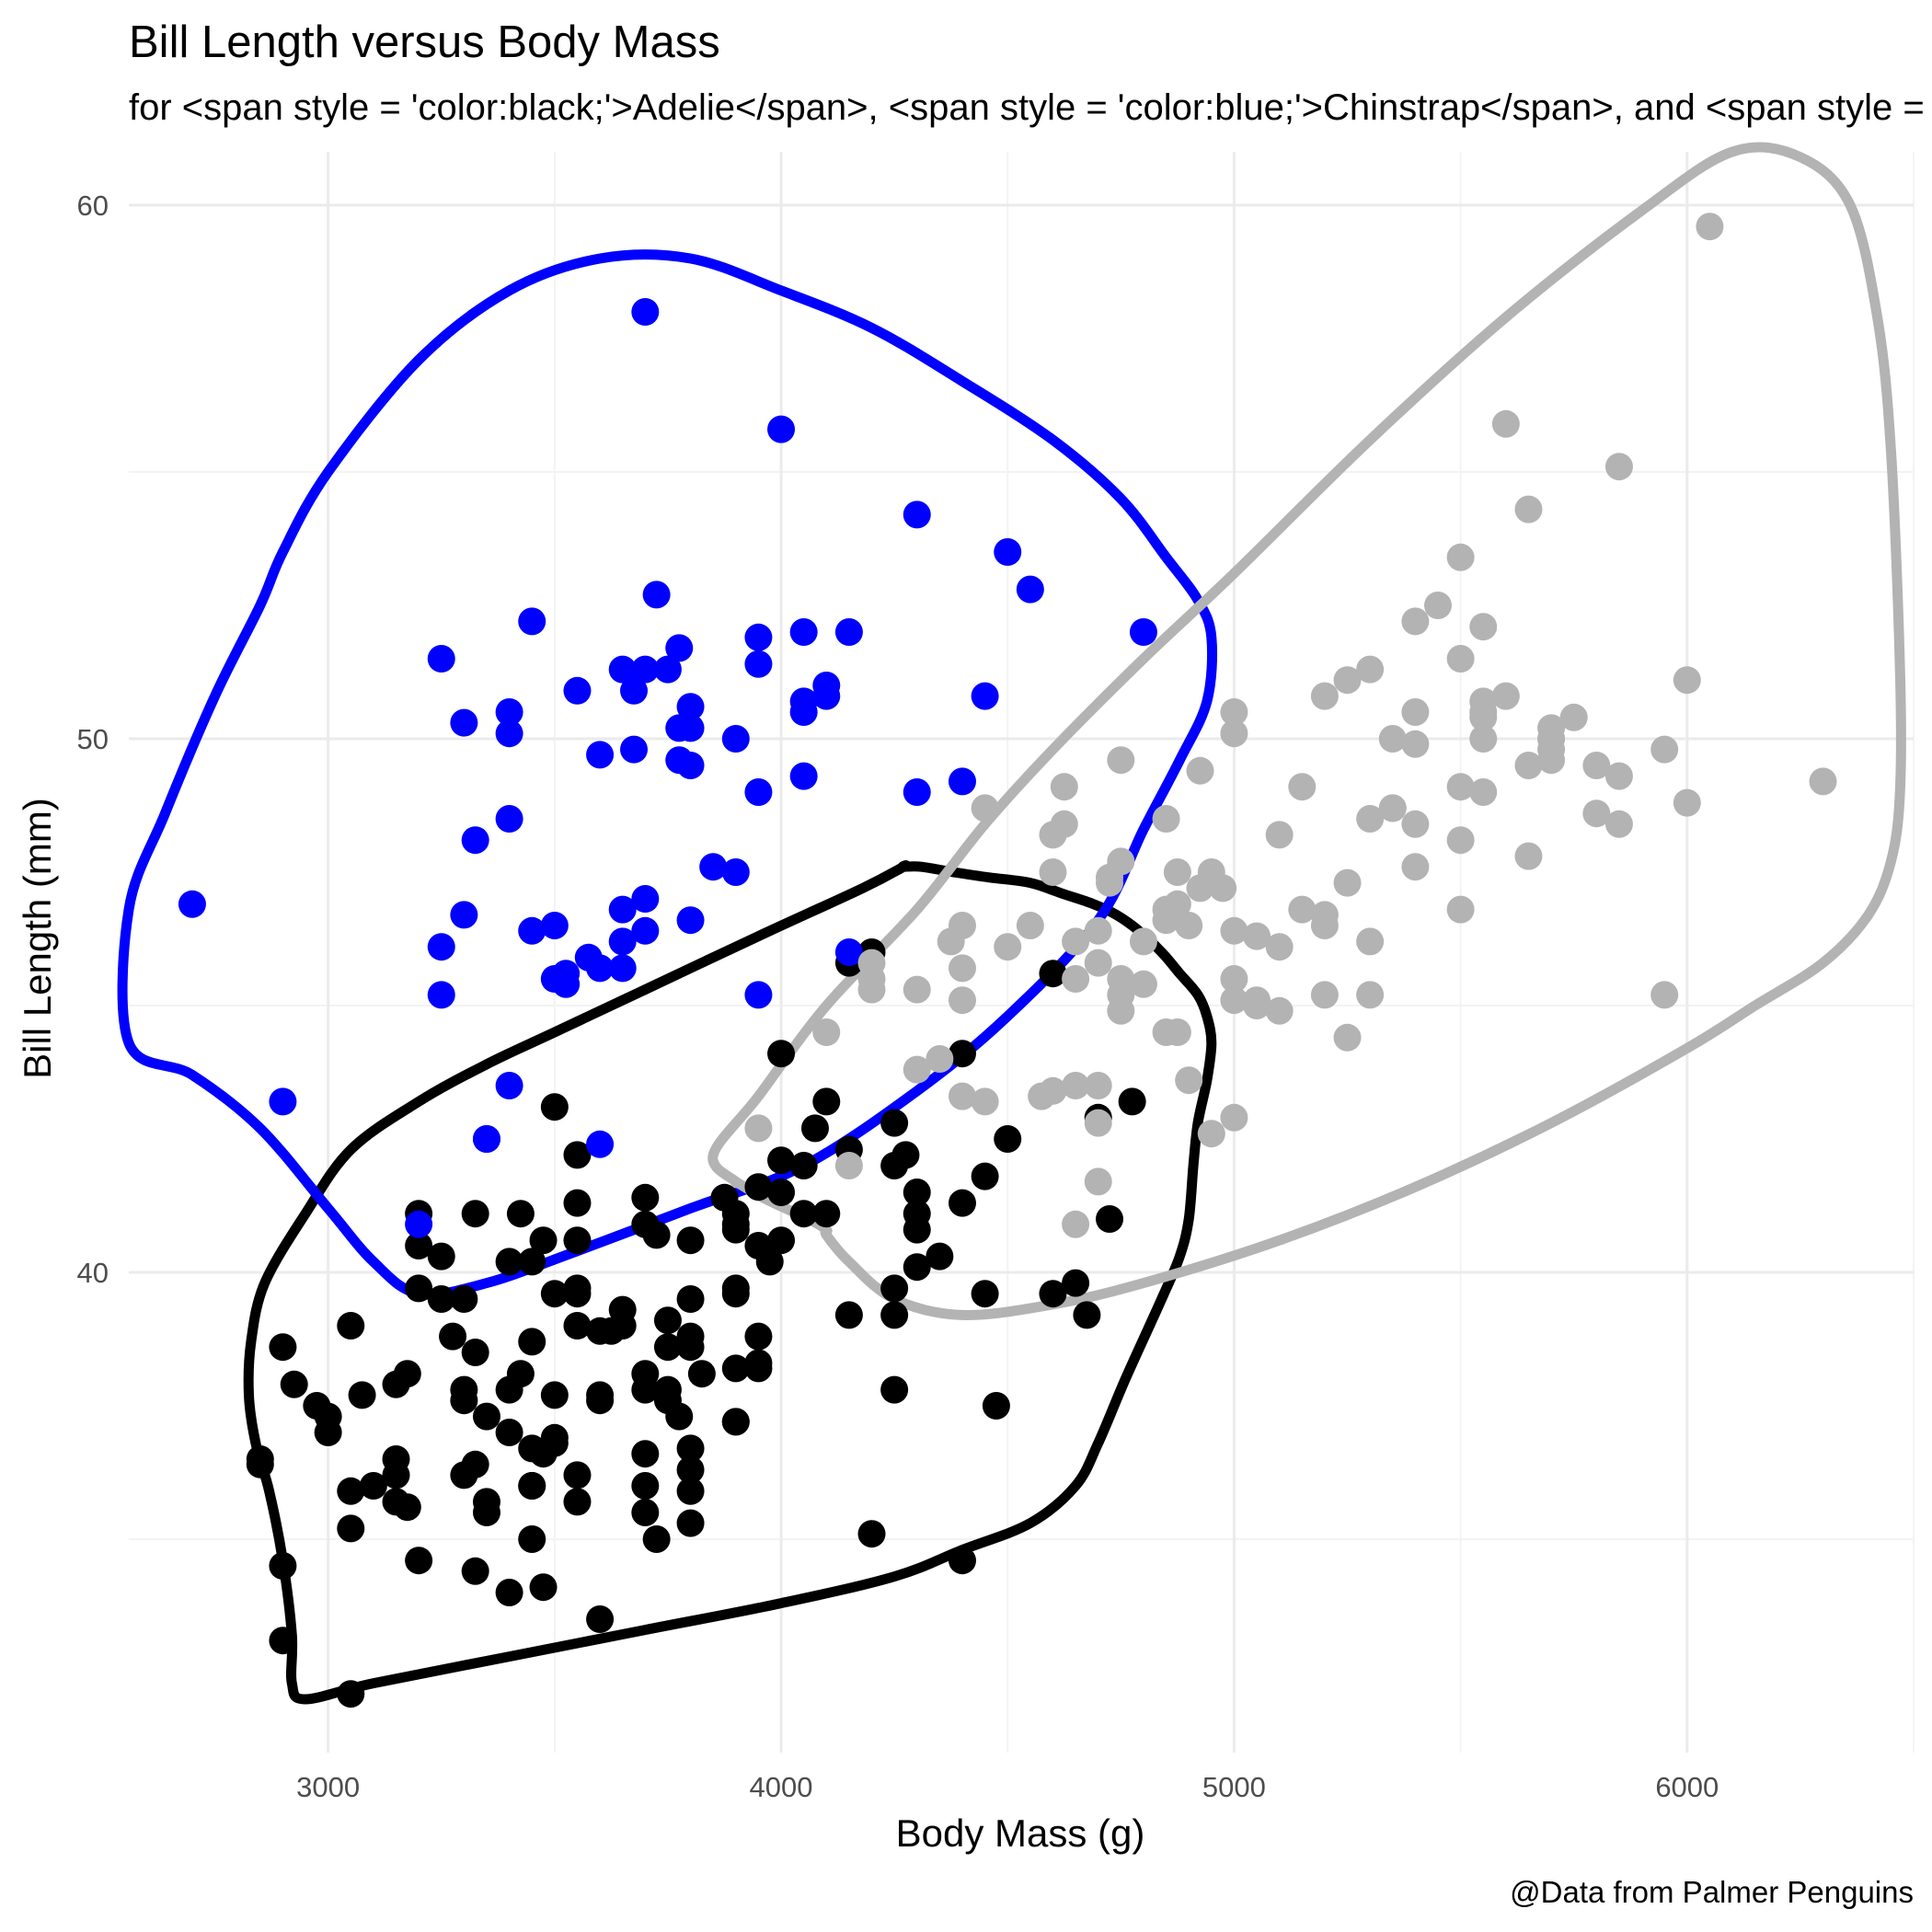  Describe the element at coordinates (1712, 1892) in the screenshot. I see `chart-caption: @Data from Palmer Penguins` at that location.